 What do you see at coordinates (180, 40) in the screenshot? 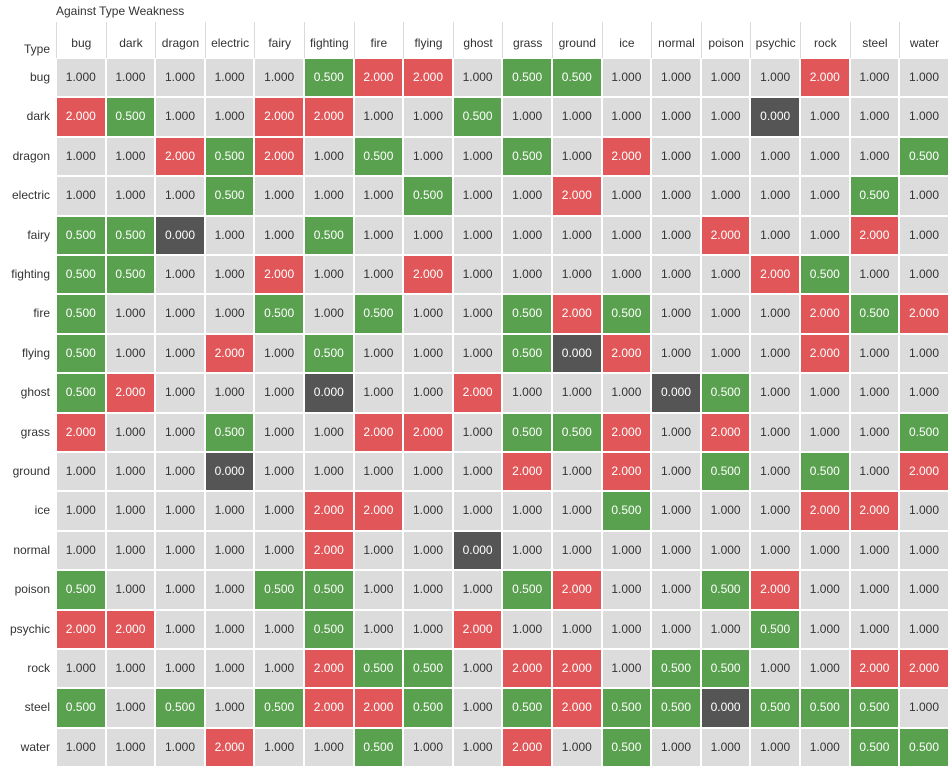
I see `column-label-dragon: dragon` at bounding box center [180, 40].